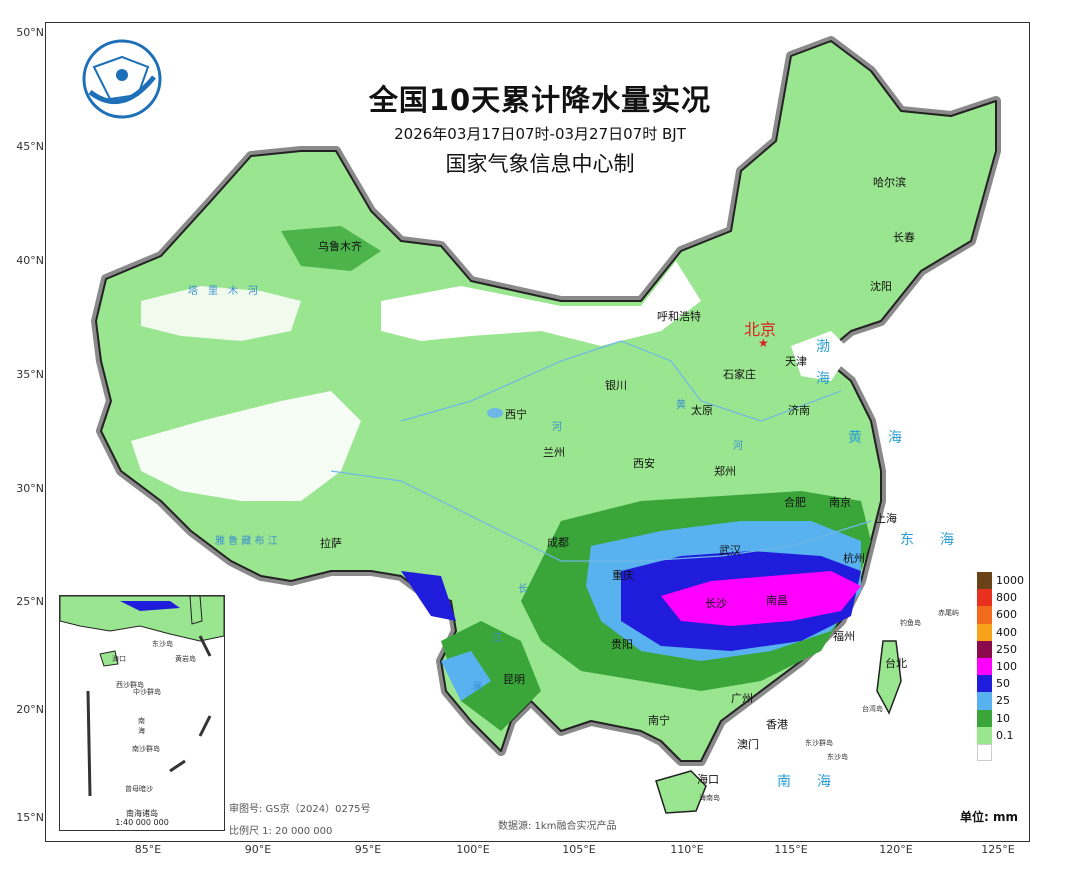 The width and height of the screenshot is (1080, 869). Describe the element at coordinates (622, 644) in the screenshot. I see `city-label: 贵阳` at that location.